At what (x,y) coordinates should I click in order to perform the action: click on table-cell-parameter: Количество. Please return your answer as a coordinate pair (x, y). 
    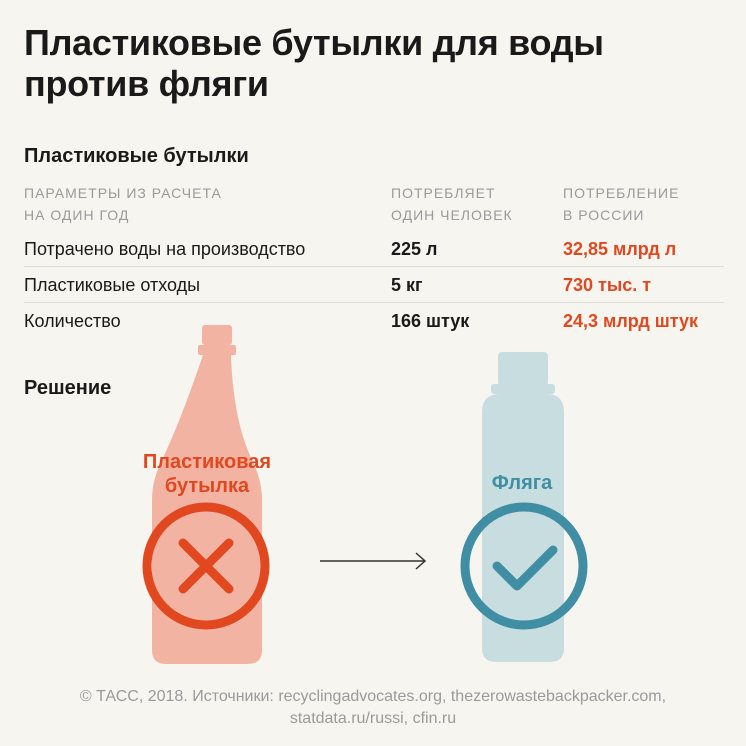
    Looking at the image, I should click on (72, 321).